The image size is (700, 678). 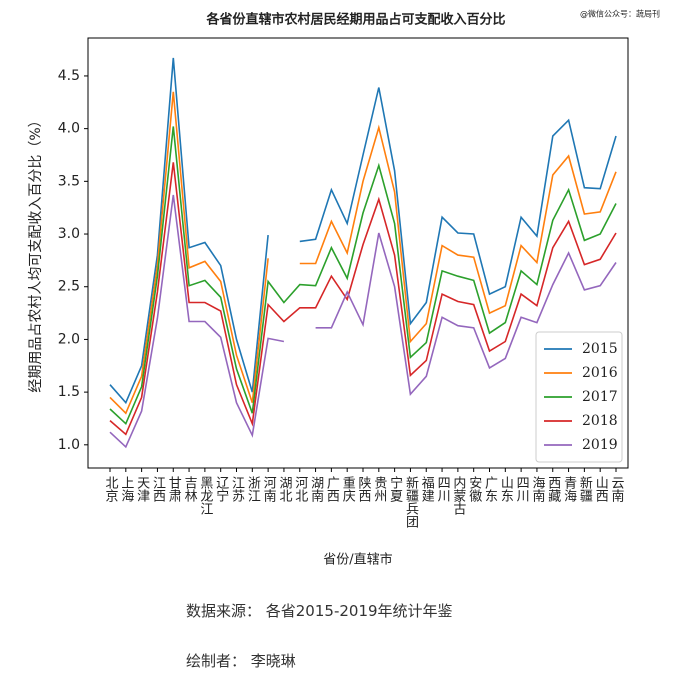 What do you see at coordinates (506, 489) in the screenshot?
I see `x-tick-label: 山东` at bounding box center [506, 489].